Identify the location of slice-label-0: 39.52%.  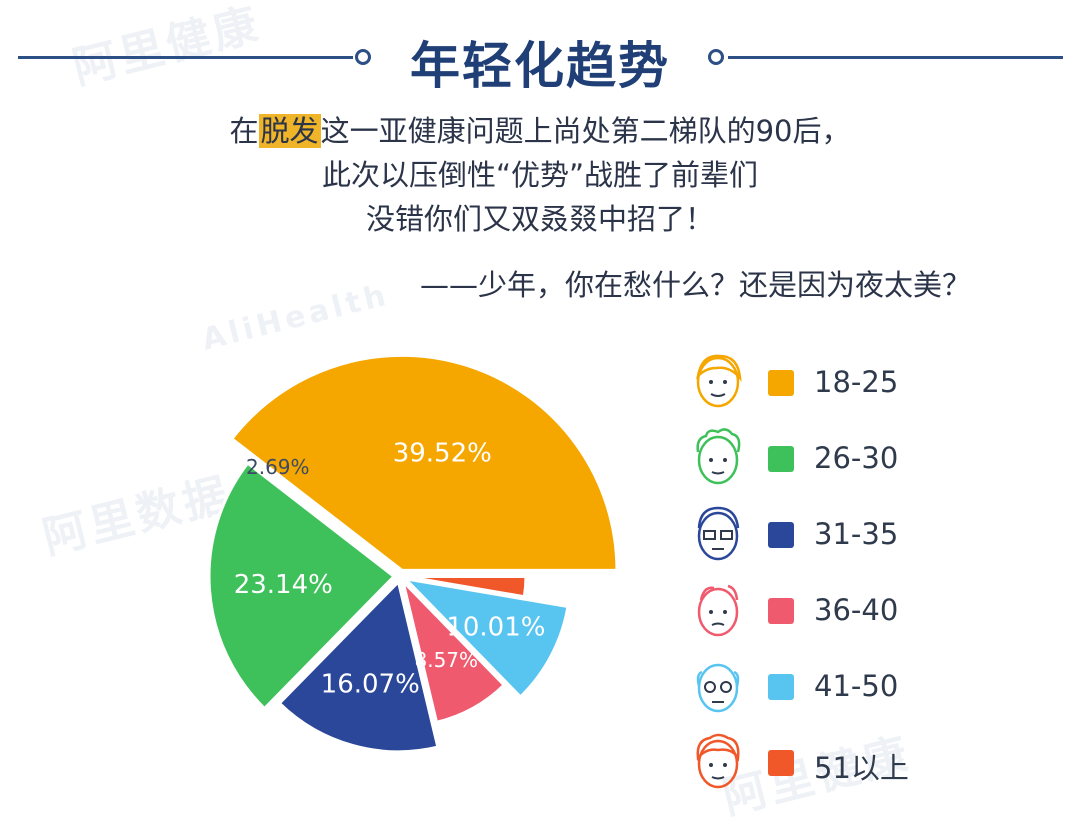
(442, 453).